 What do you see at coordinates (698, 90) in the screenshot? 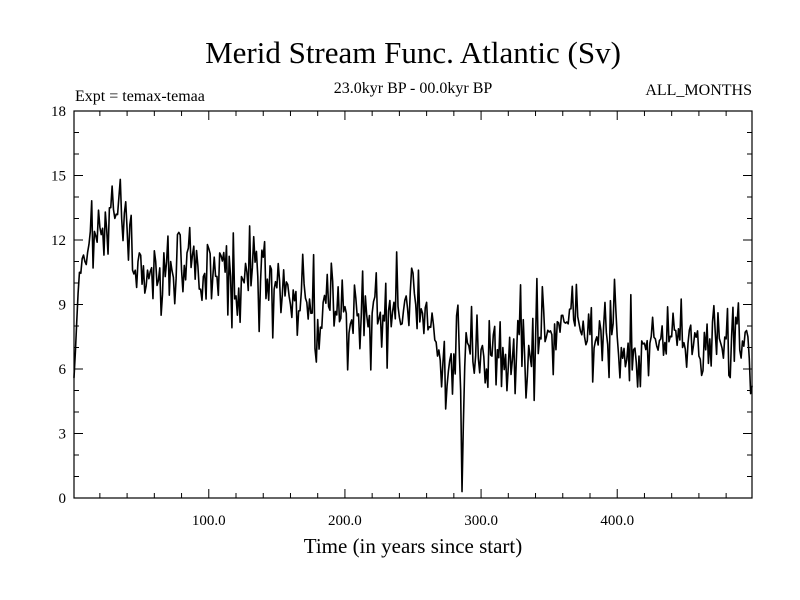
I see `months-label: ALL_MONTHS` at bounding box center [698, 90].